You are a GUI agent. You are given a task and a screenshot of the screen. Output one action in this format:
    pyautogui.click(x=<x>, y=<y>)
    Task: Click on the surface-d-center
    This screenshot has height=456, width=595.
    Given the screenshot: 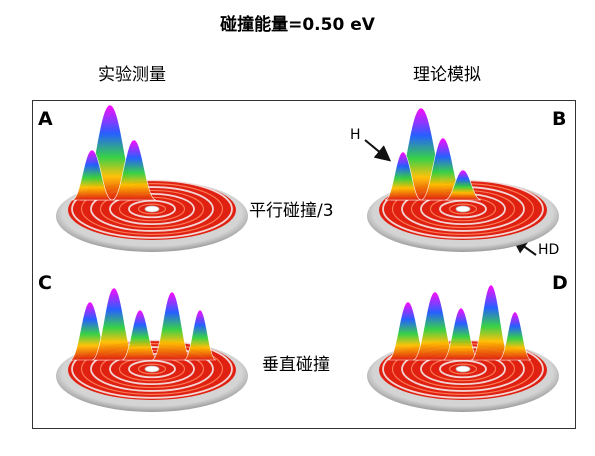 What is the action you would take?
    pyautogui.click(x=463, y=369)
    